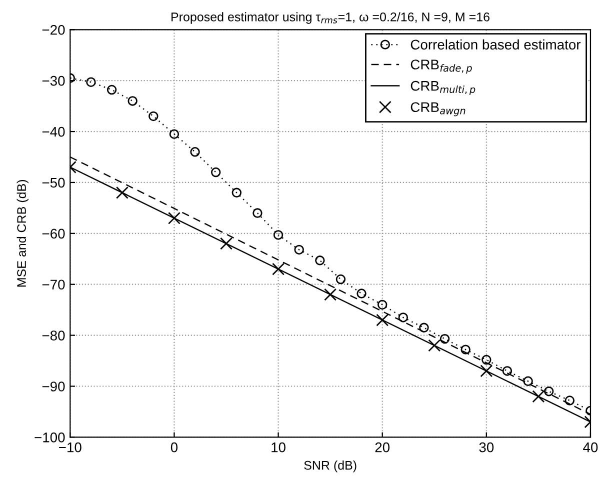  Describe the element at coordinates (330, 466) in the screenshot. I see `x-axis-title: SNR (dB)` at that location.